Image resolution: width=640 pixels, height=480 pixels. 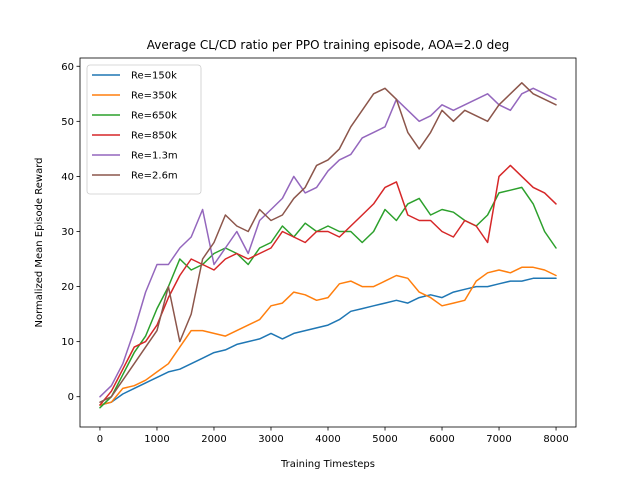 I want to click on x-tick-label: 8000, so click(x=555, y=439).